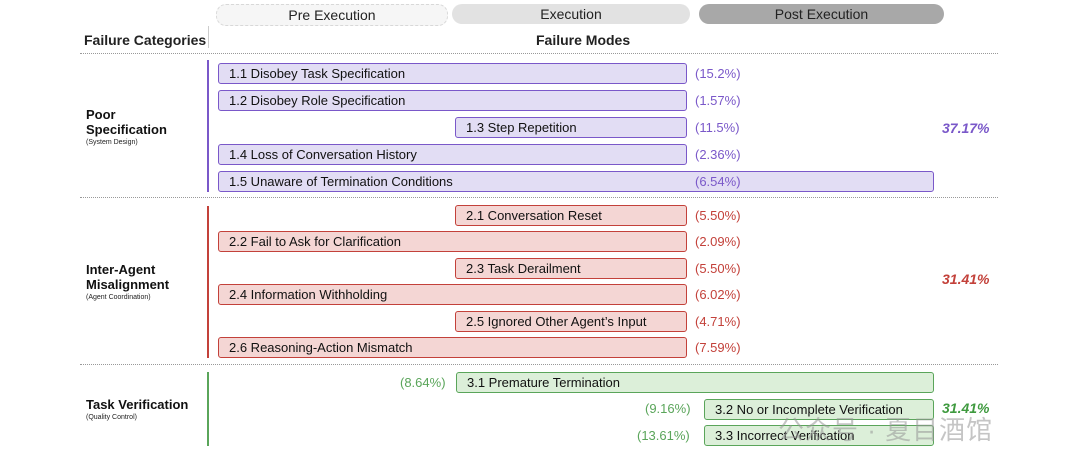 The height and width of the screenshot is (474, 1080). I want to click on category-subtitle: (Quality Control), so click(111, 417).